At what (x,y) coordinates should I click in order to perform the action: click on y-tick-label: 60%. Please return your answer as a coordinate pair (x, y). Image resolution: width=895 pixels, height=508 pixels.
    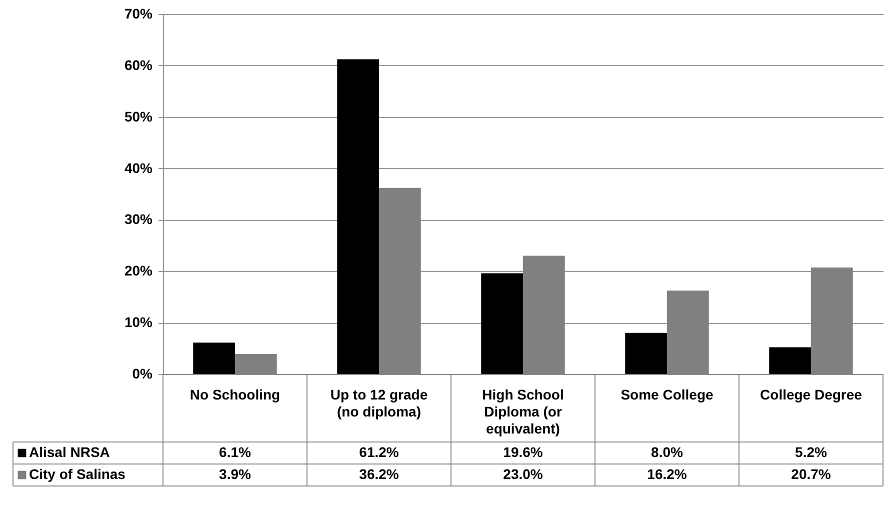
    Looking at the image, I should click on (139, 64).